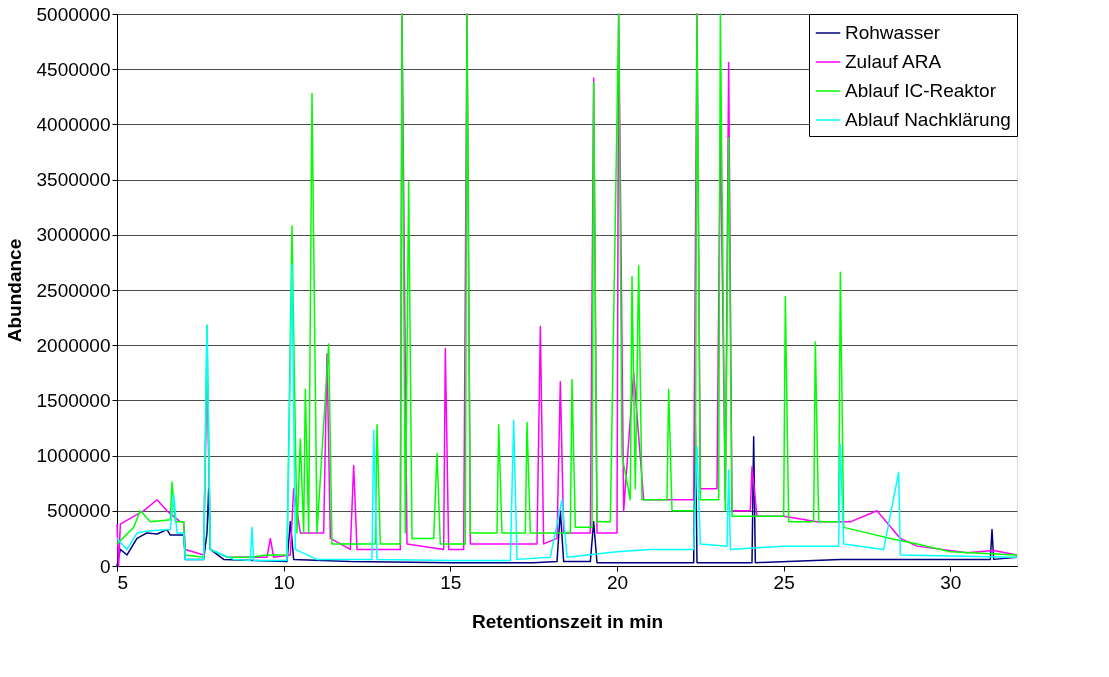  What do you see at coordinates (951, 582) in the screenshot?
I see `x-tick-label: 30` at bounding box center [951, 582].